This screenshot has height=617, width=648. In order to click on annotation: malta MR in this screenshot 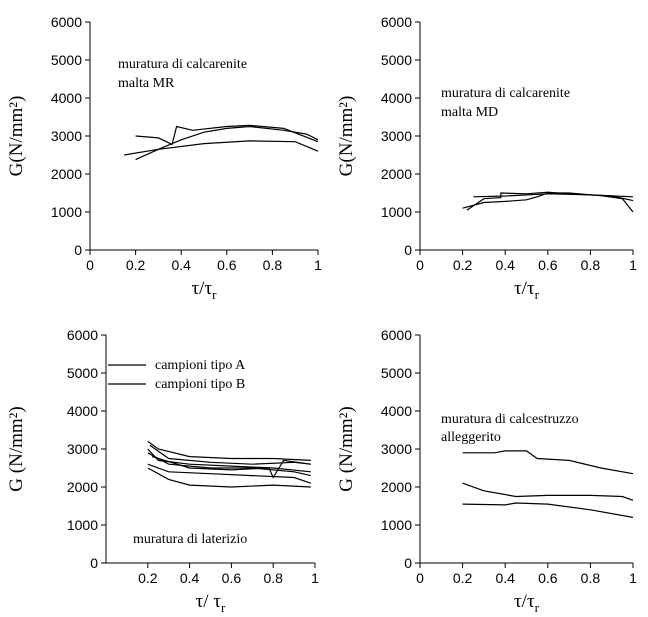, I will do `click(146, 83)`.